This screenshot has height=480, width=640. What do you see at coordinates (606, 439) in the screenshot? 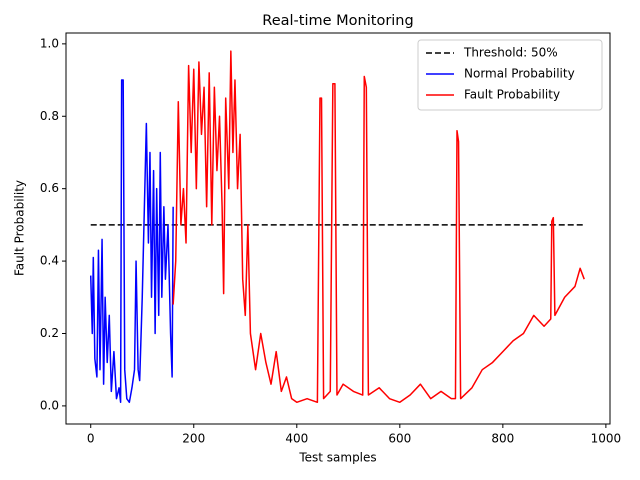
I see `x-tick-label: 1000` at bounding box center [606, 439].